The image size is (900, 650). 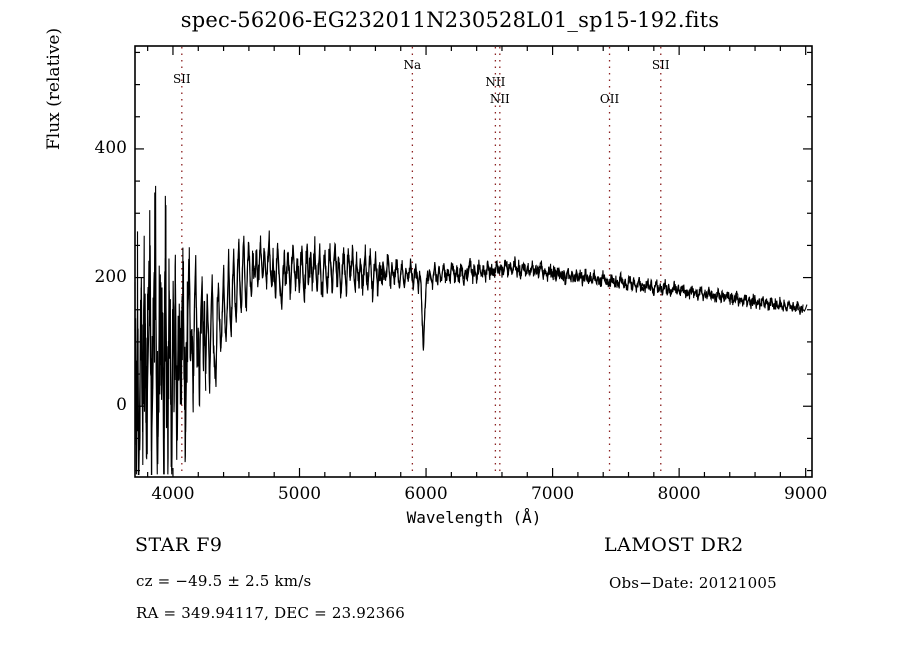 I want to click on spectral-line-label-oii-4: OII, so click(x=609, y=99).